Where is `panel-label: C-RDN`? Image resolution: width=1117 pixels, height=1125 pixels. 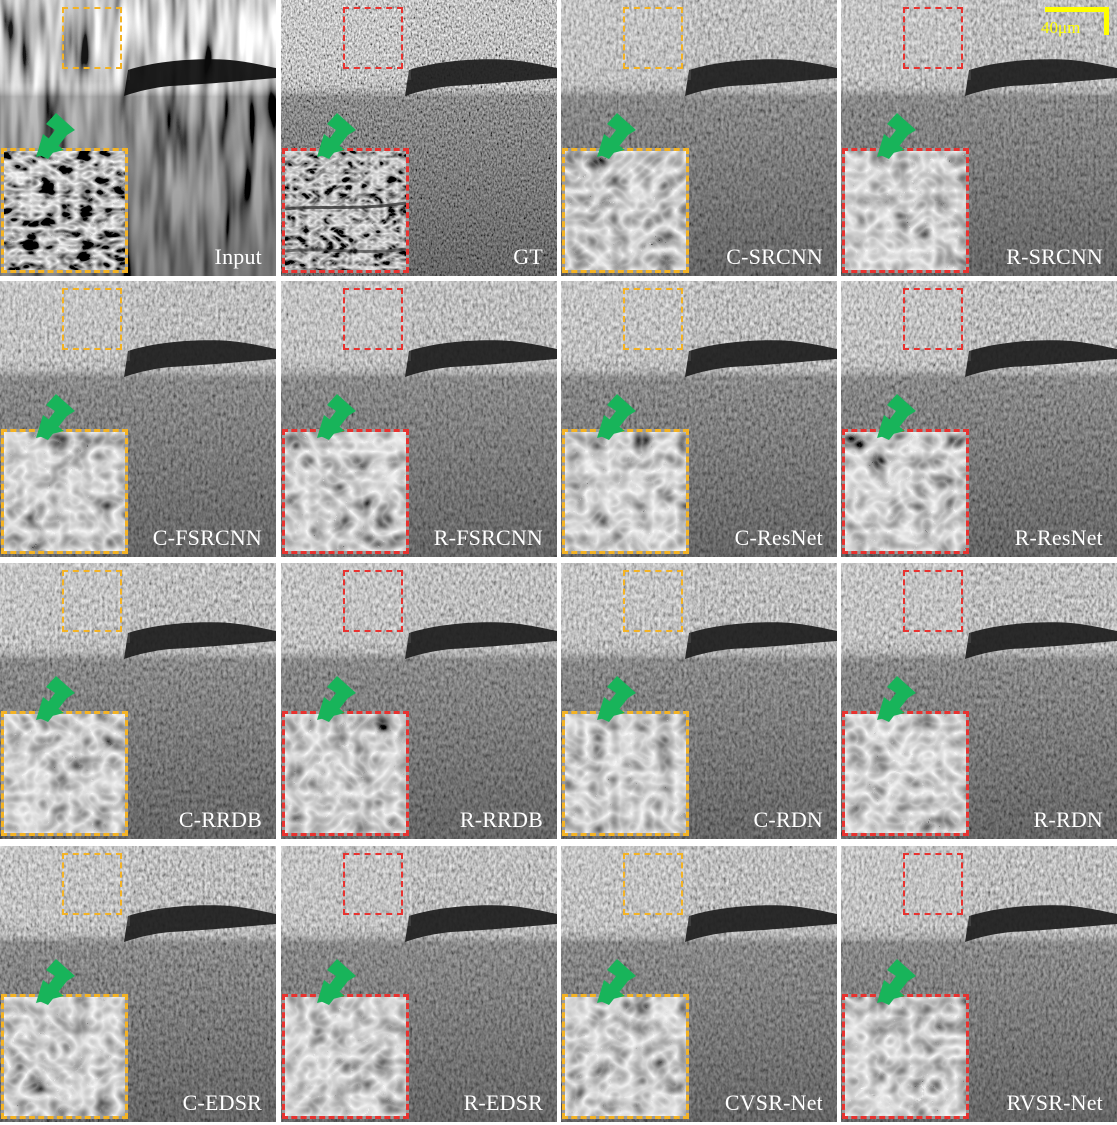
panel-label: C-RDN is located at coordinates (788, 819).